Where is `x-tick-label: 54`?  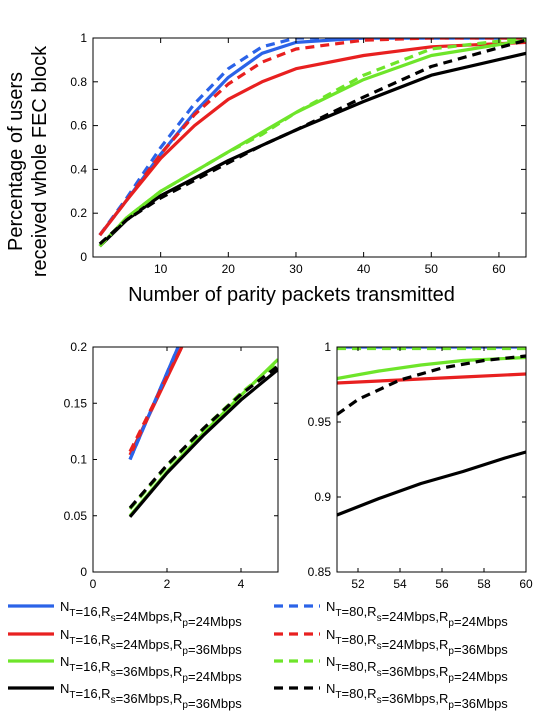
x-tick-label: 54 is located at coordinates (400, 584).